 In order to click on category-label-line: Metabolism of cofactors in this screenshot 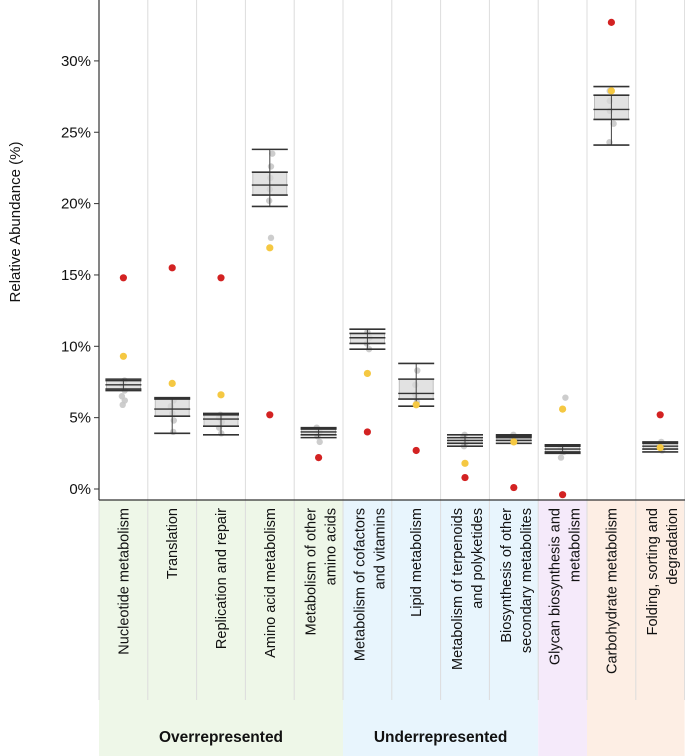, I will do `click(360, 584)`.